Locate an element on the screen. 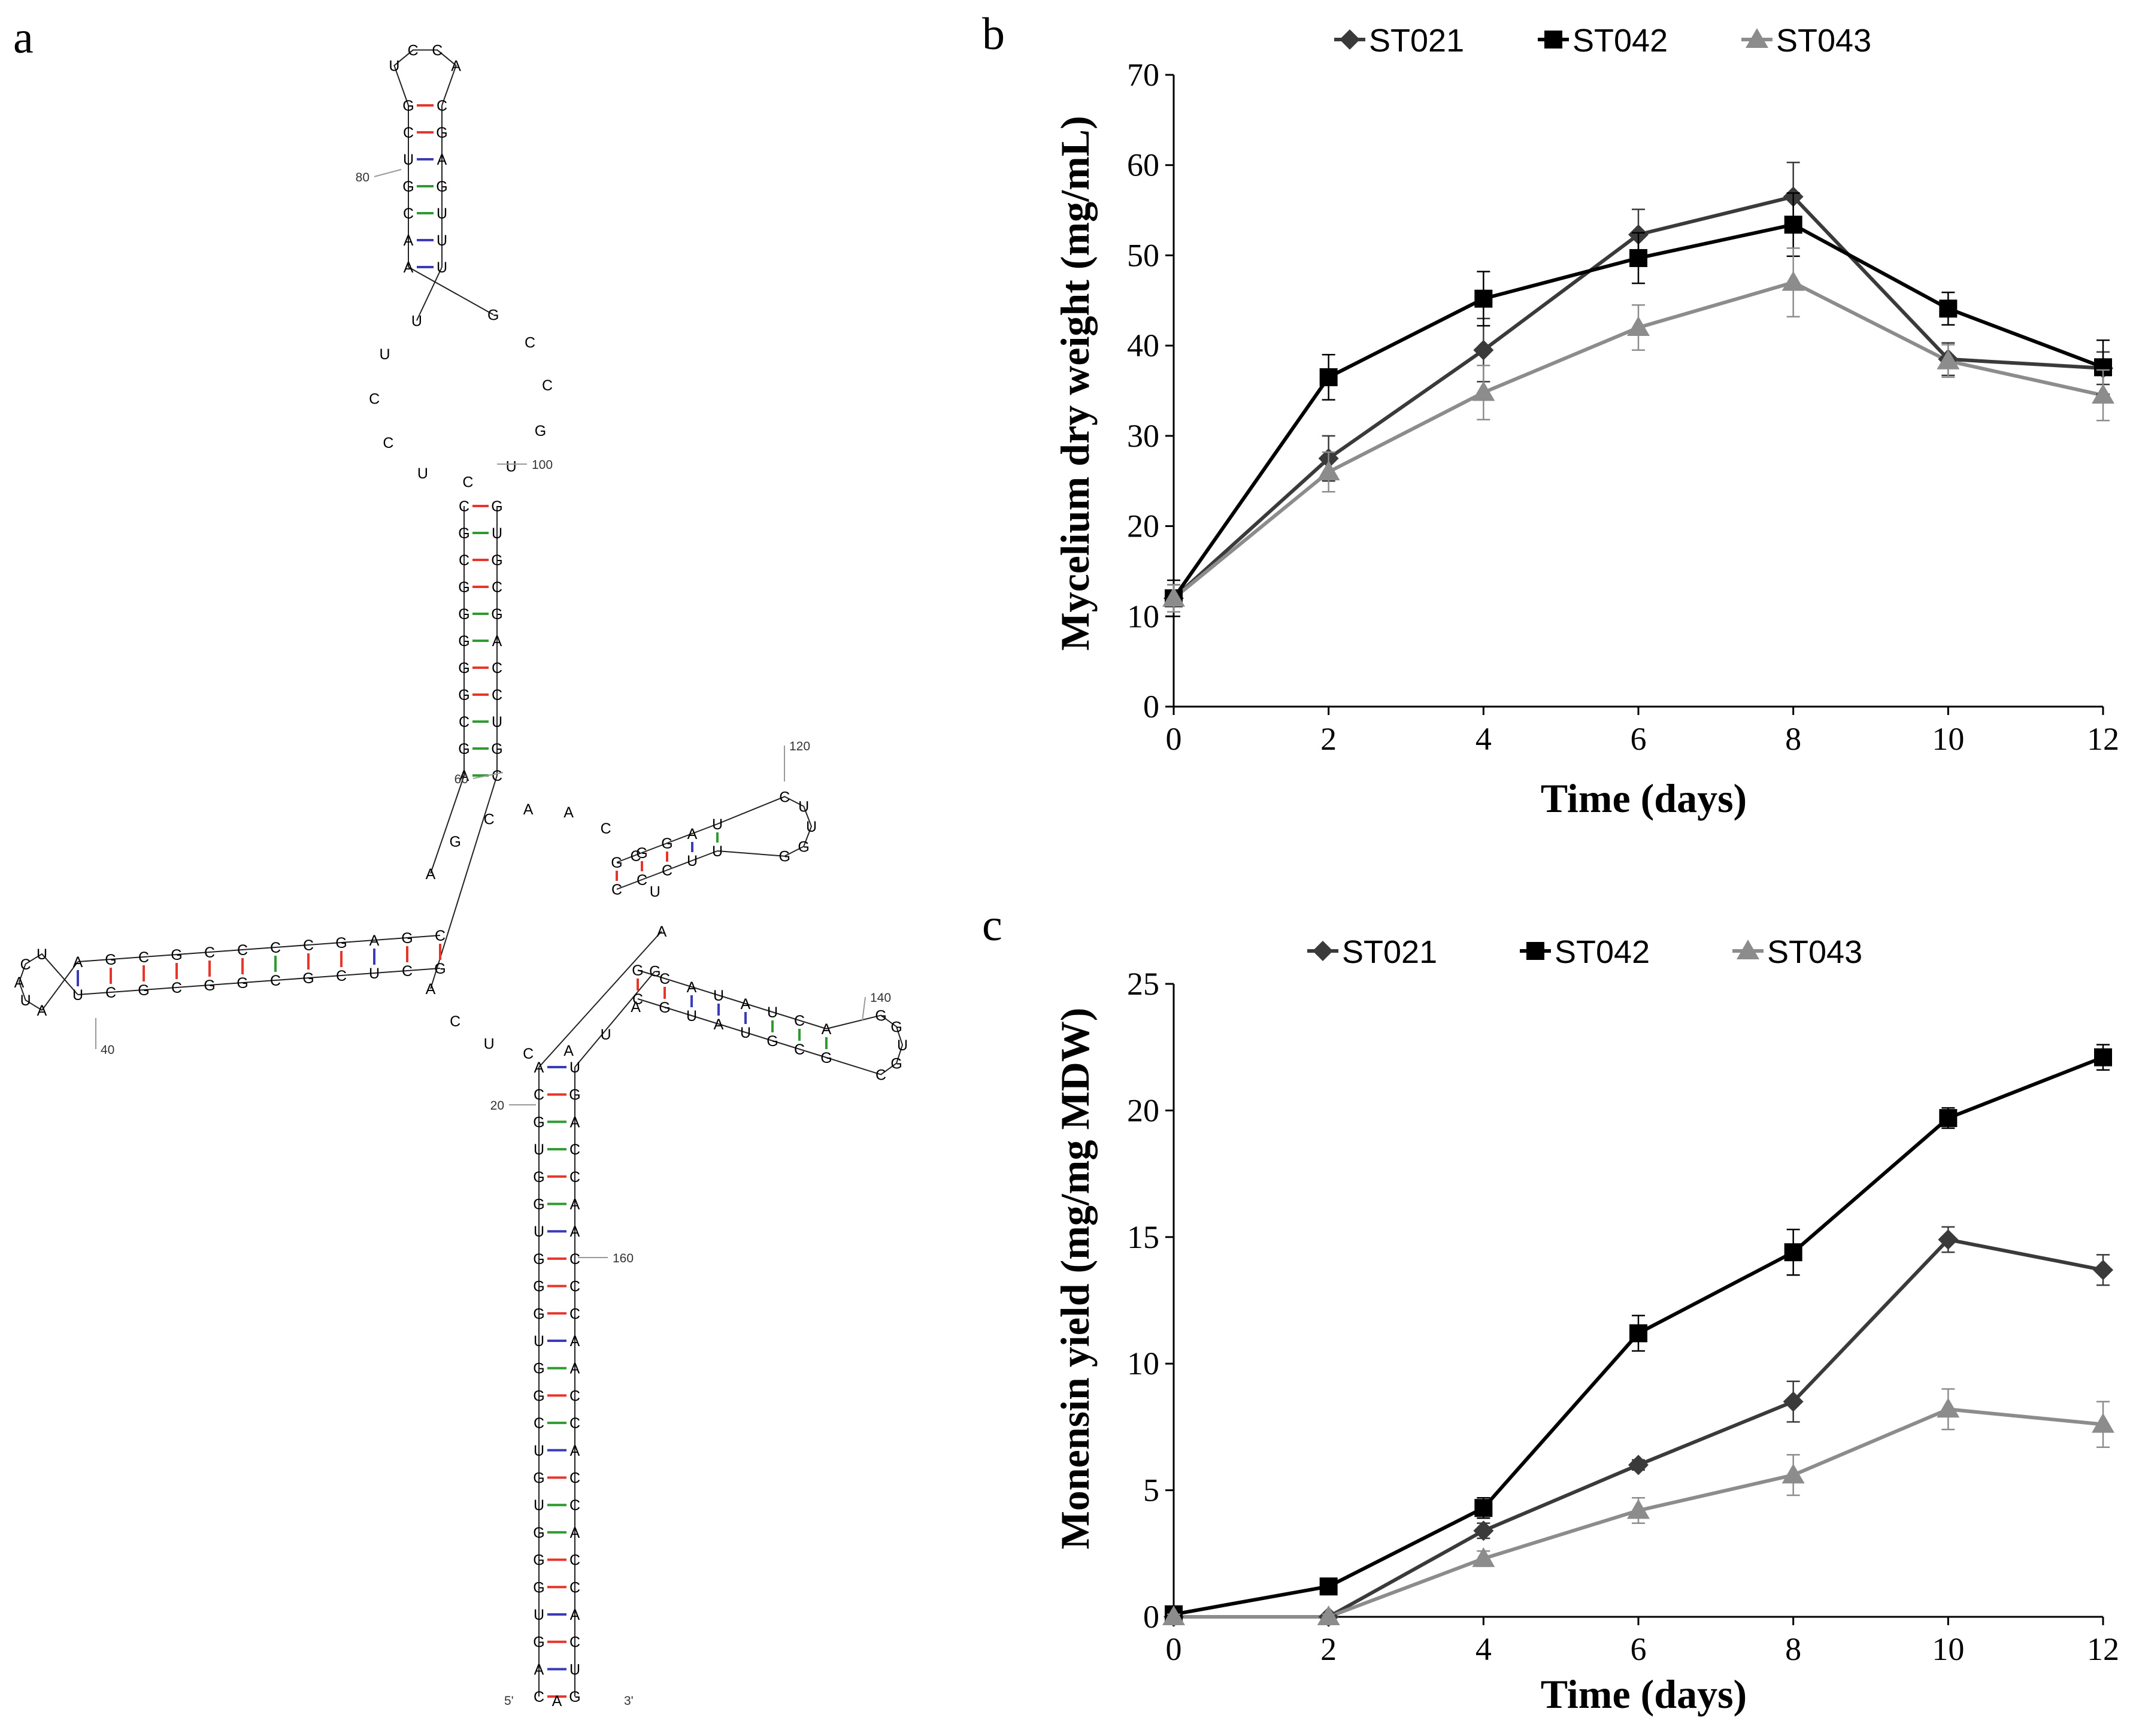 The height and width of the screenshot is (1736, 2136). chart-b-legend: ST021 ST042 ST043 is located at coordinates (1602, 41).